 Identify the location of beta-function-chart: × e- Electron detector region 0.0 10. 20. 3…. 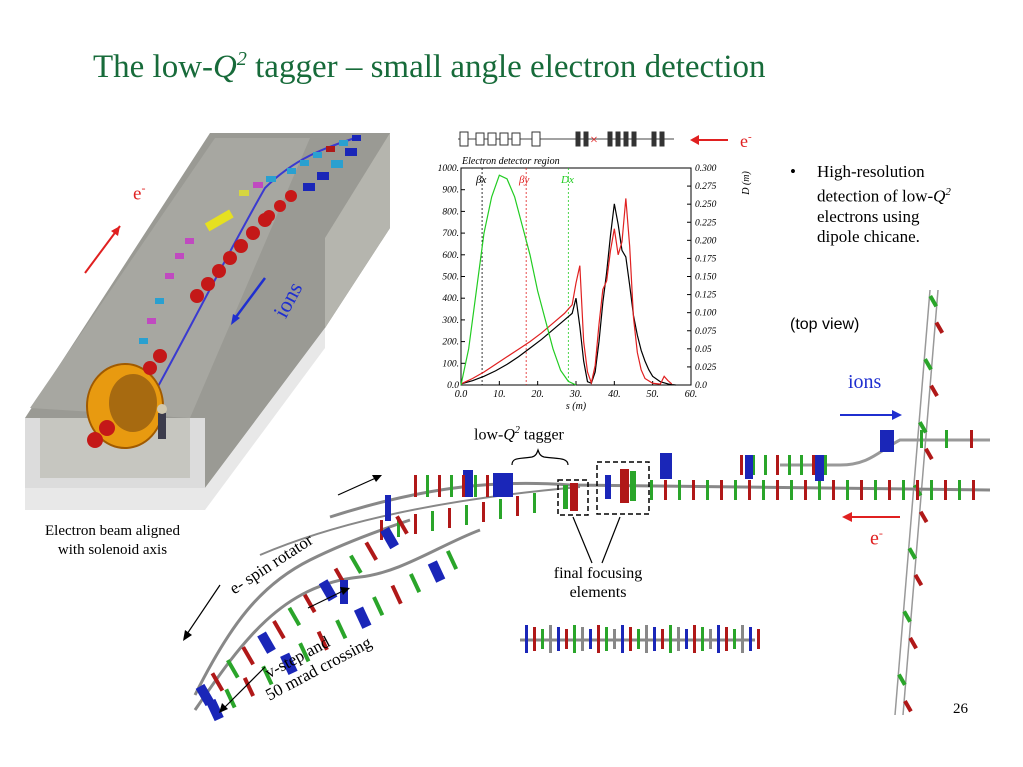
(595, 271).